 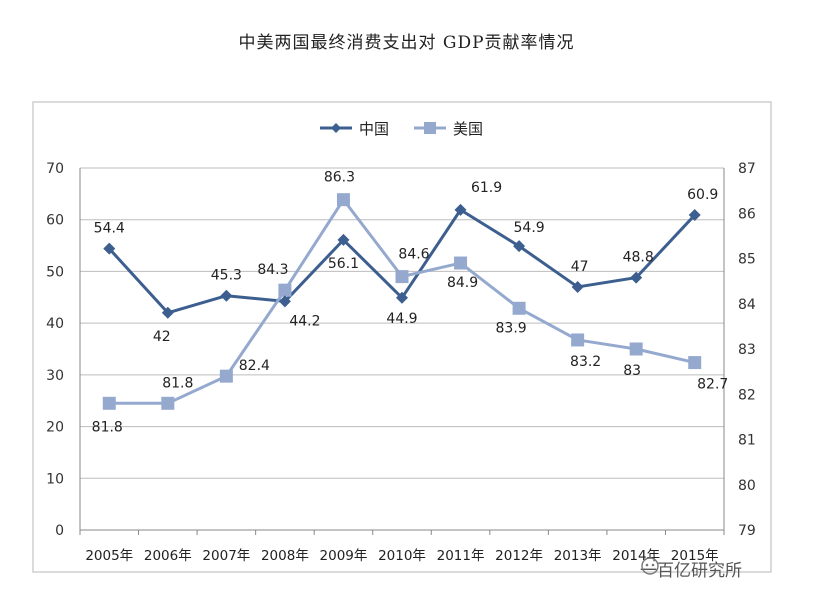 I want to click on x-tick-label: 2013年, so click(x=578, y=556).